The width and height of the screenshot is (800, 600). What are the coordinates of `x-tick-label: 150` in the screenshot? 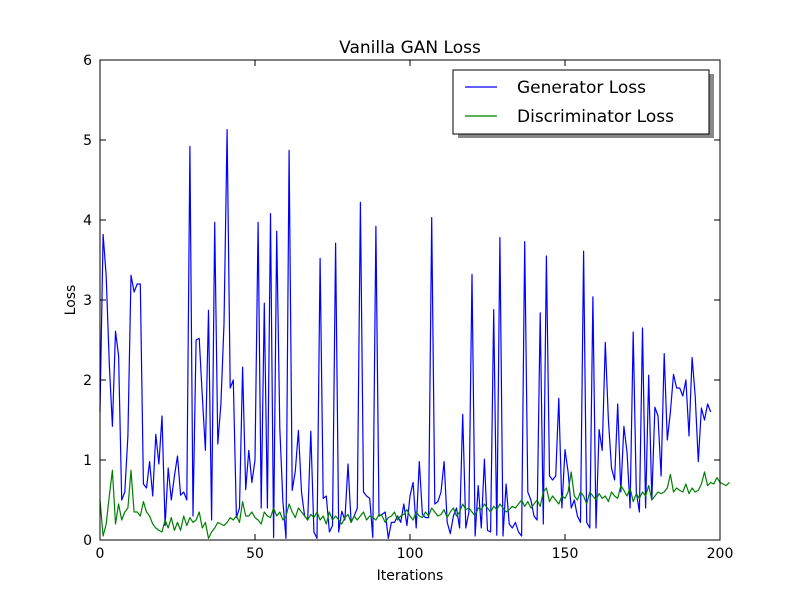 It's located at (565, 554).